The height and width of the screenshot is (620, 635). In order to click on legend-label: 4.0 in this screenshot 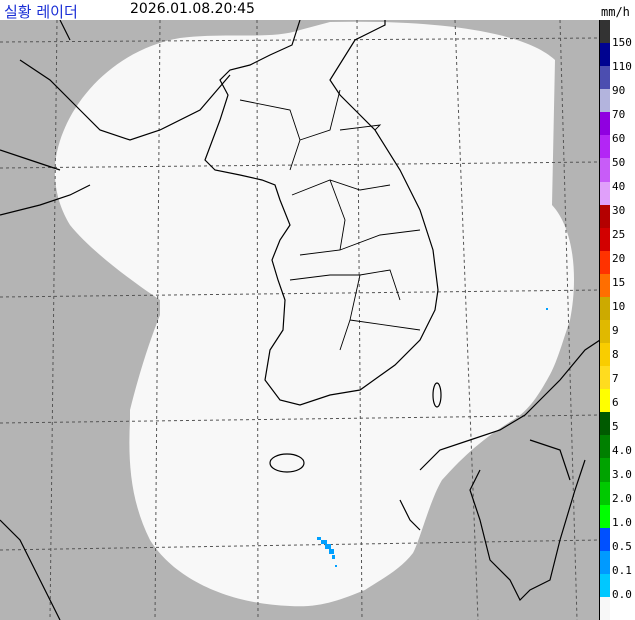, I will do `click(622, 450)`.